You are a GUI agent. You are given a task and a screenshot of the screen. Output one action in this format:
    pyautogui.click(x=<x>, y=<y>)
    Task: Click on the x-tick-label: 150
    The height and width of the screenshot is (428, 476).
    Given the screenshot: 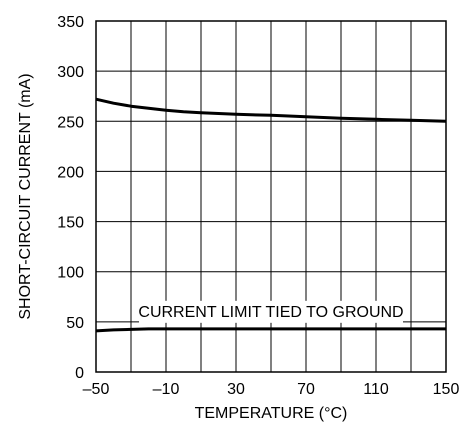 What is the action you would take?
    pyautogui.click(x=446, y=389)
    